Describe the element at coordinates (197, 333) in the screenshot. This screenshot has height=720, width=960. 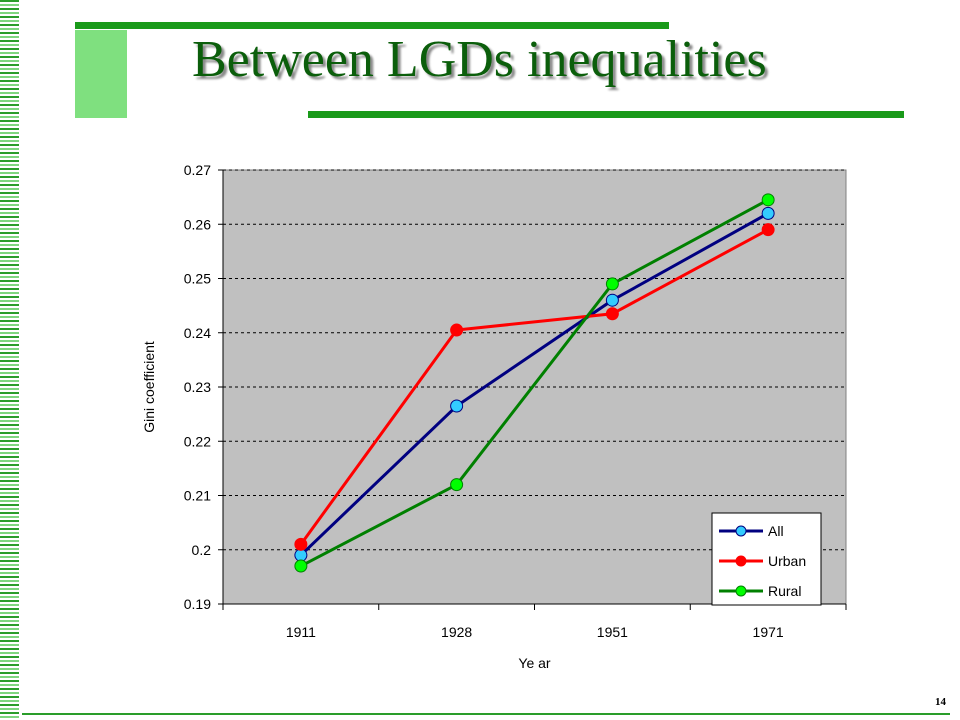
I see `y-tick-label: 0.24` at that location.